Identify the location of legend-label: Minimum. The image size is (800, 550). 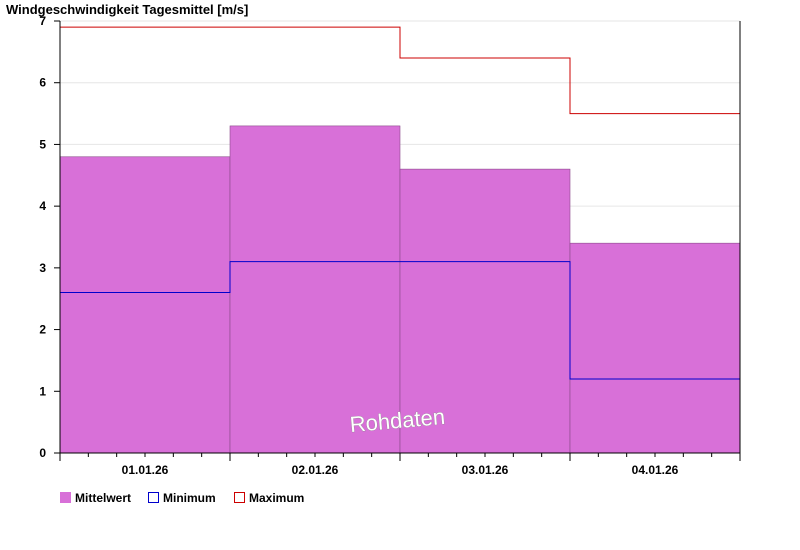
(189, 498).